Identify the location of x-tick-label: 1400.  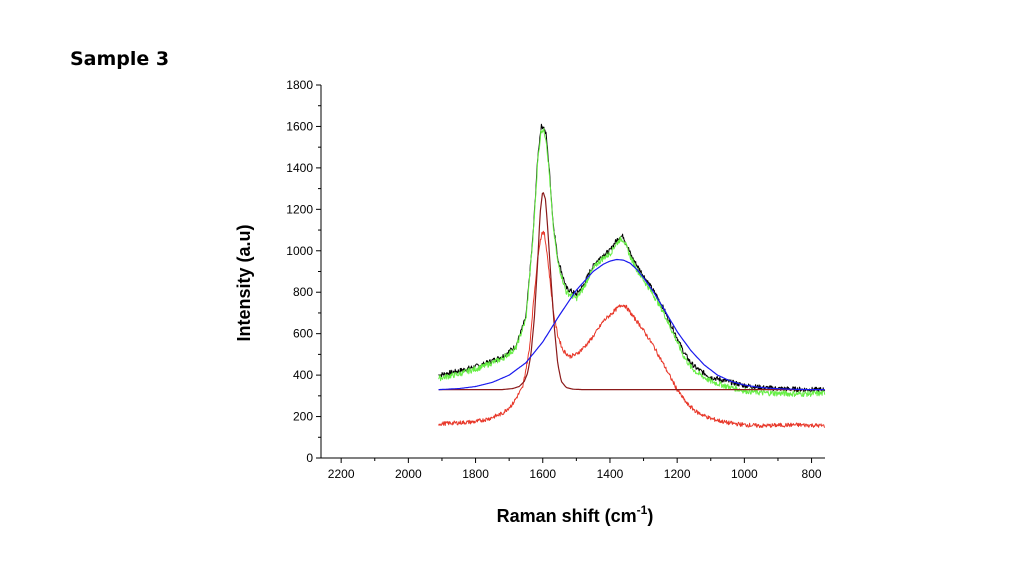
(610, 474).